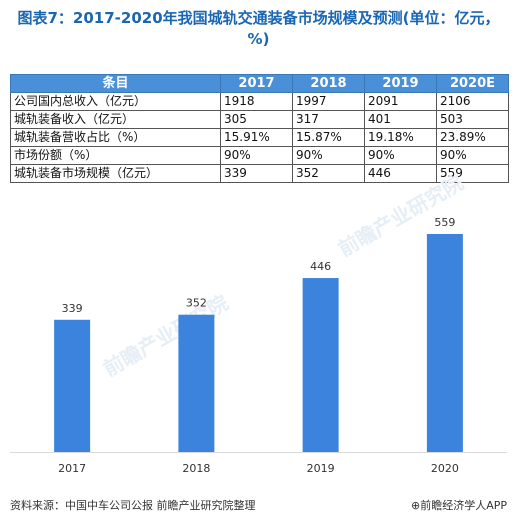 This screenshot has height=524, width=517. I want to click on table-row: 公司国内总收入（亿元） 1918 1997 2091 2106, so click(259, 101).